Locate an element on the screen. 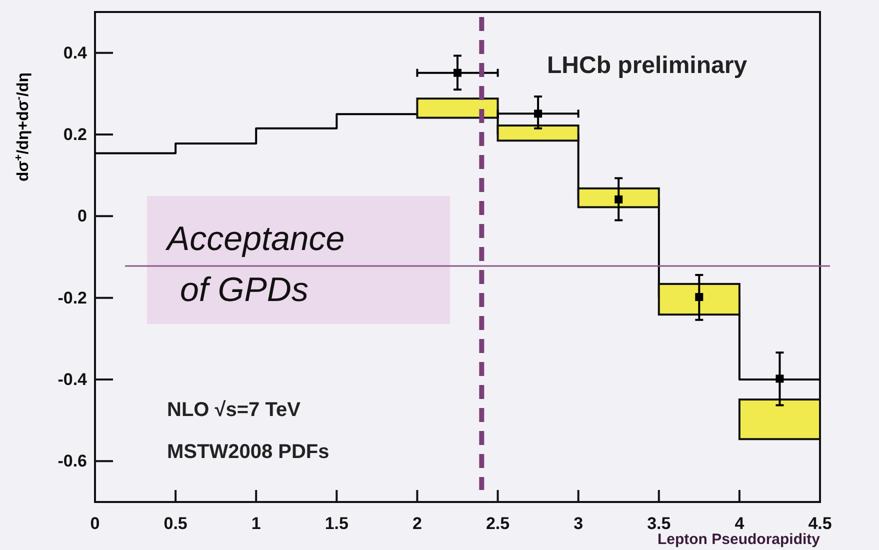  y-tick-label: 0.2 is located at coordinates (75, 134).